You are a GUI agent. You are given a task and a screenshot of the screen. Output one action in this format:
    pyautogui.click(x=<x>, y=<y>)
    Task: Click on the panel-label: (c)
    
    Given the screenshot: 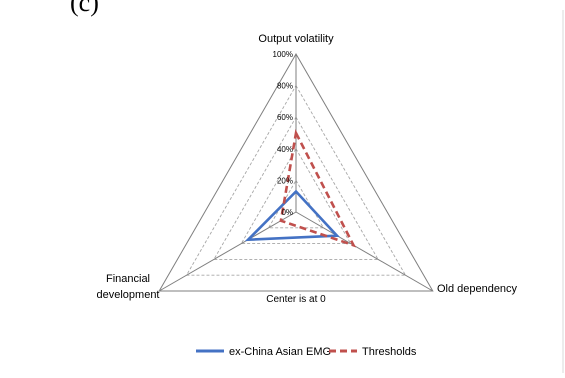 What is the action you would take?
    pyautogui.click(x=84, y=8)
    